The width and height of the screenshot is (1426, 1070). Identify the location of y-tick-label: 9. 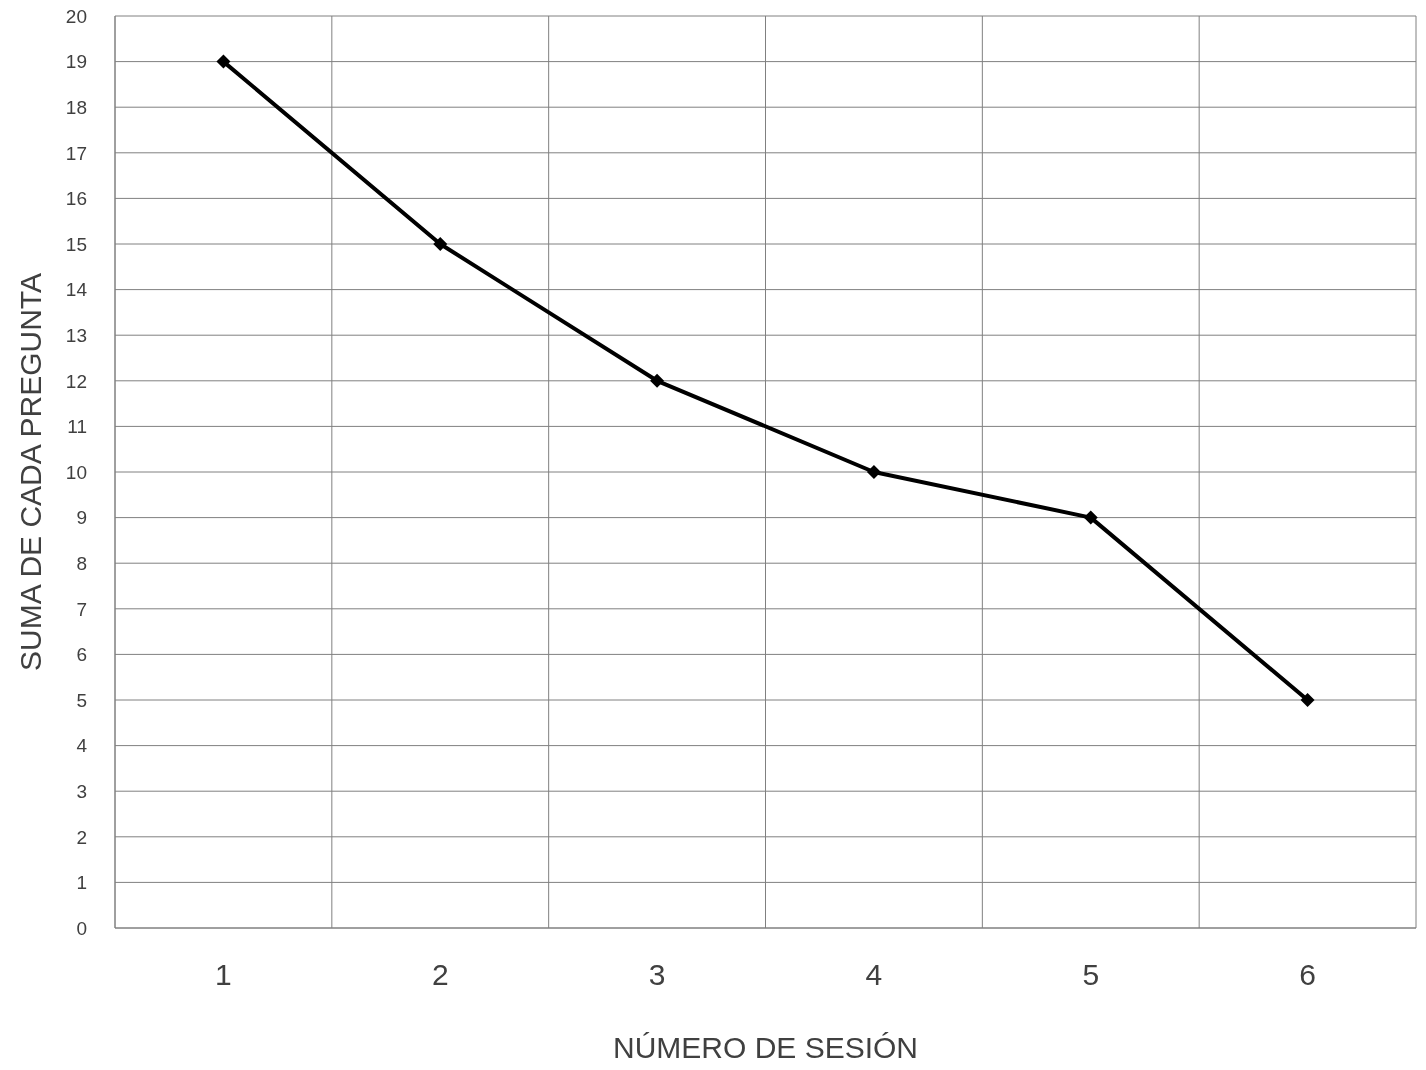
(81, 518).